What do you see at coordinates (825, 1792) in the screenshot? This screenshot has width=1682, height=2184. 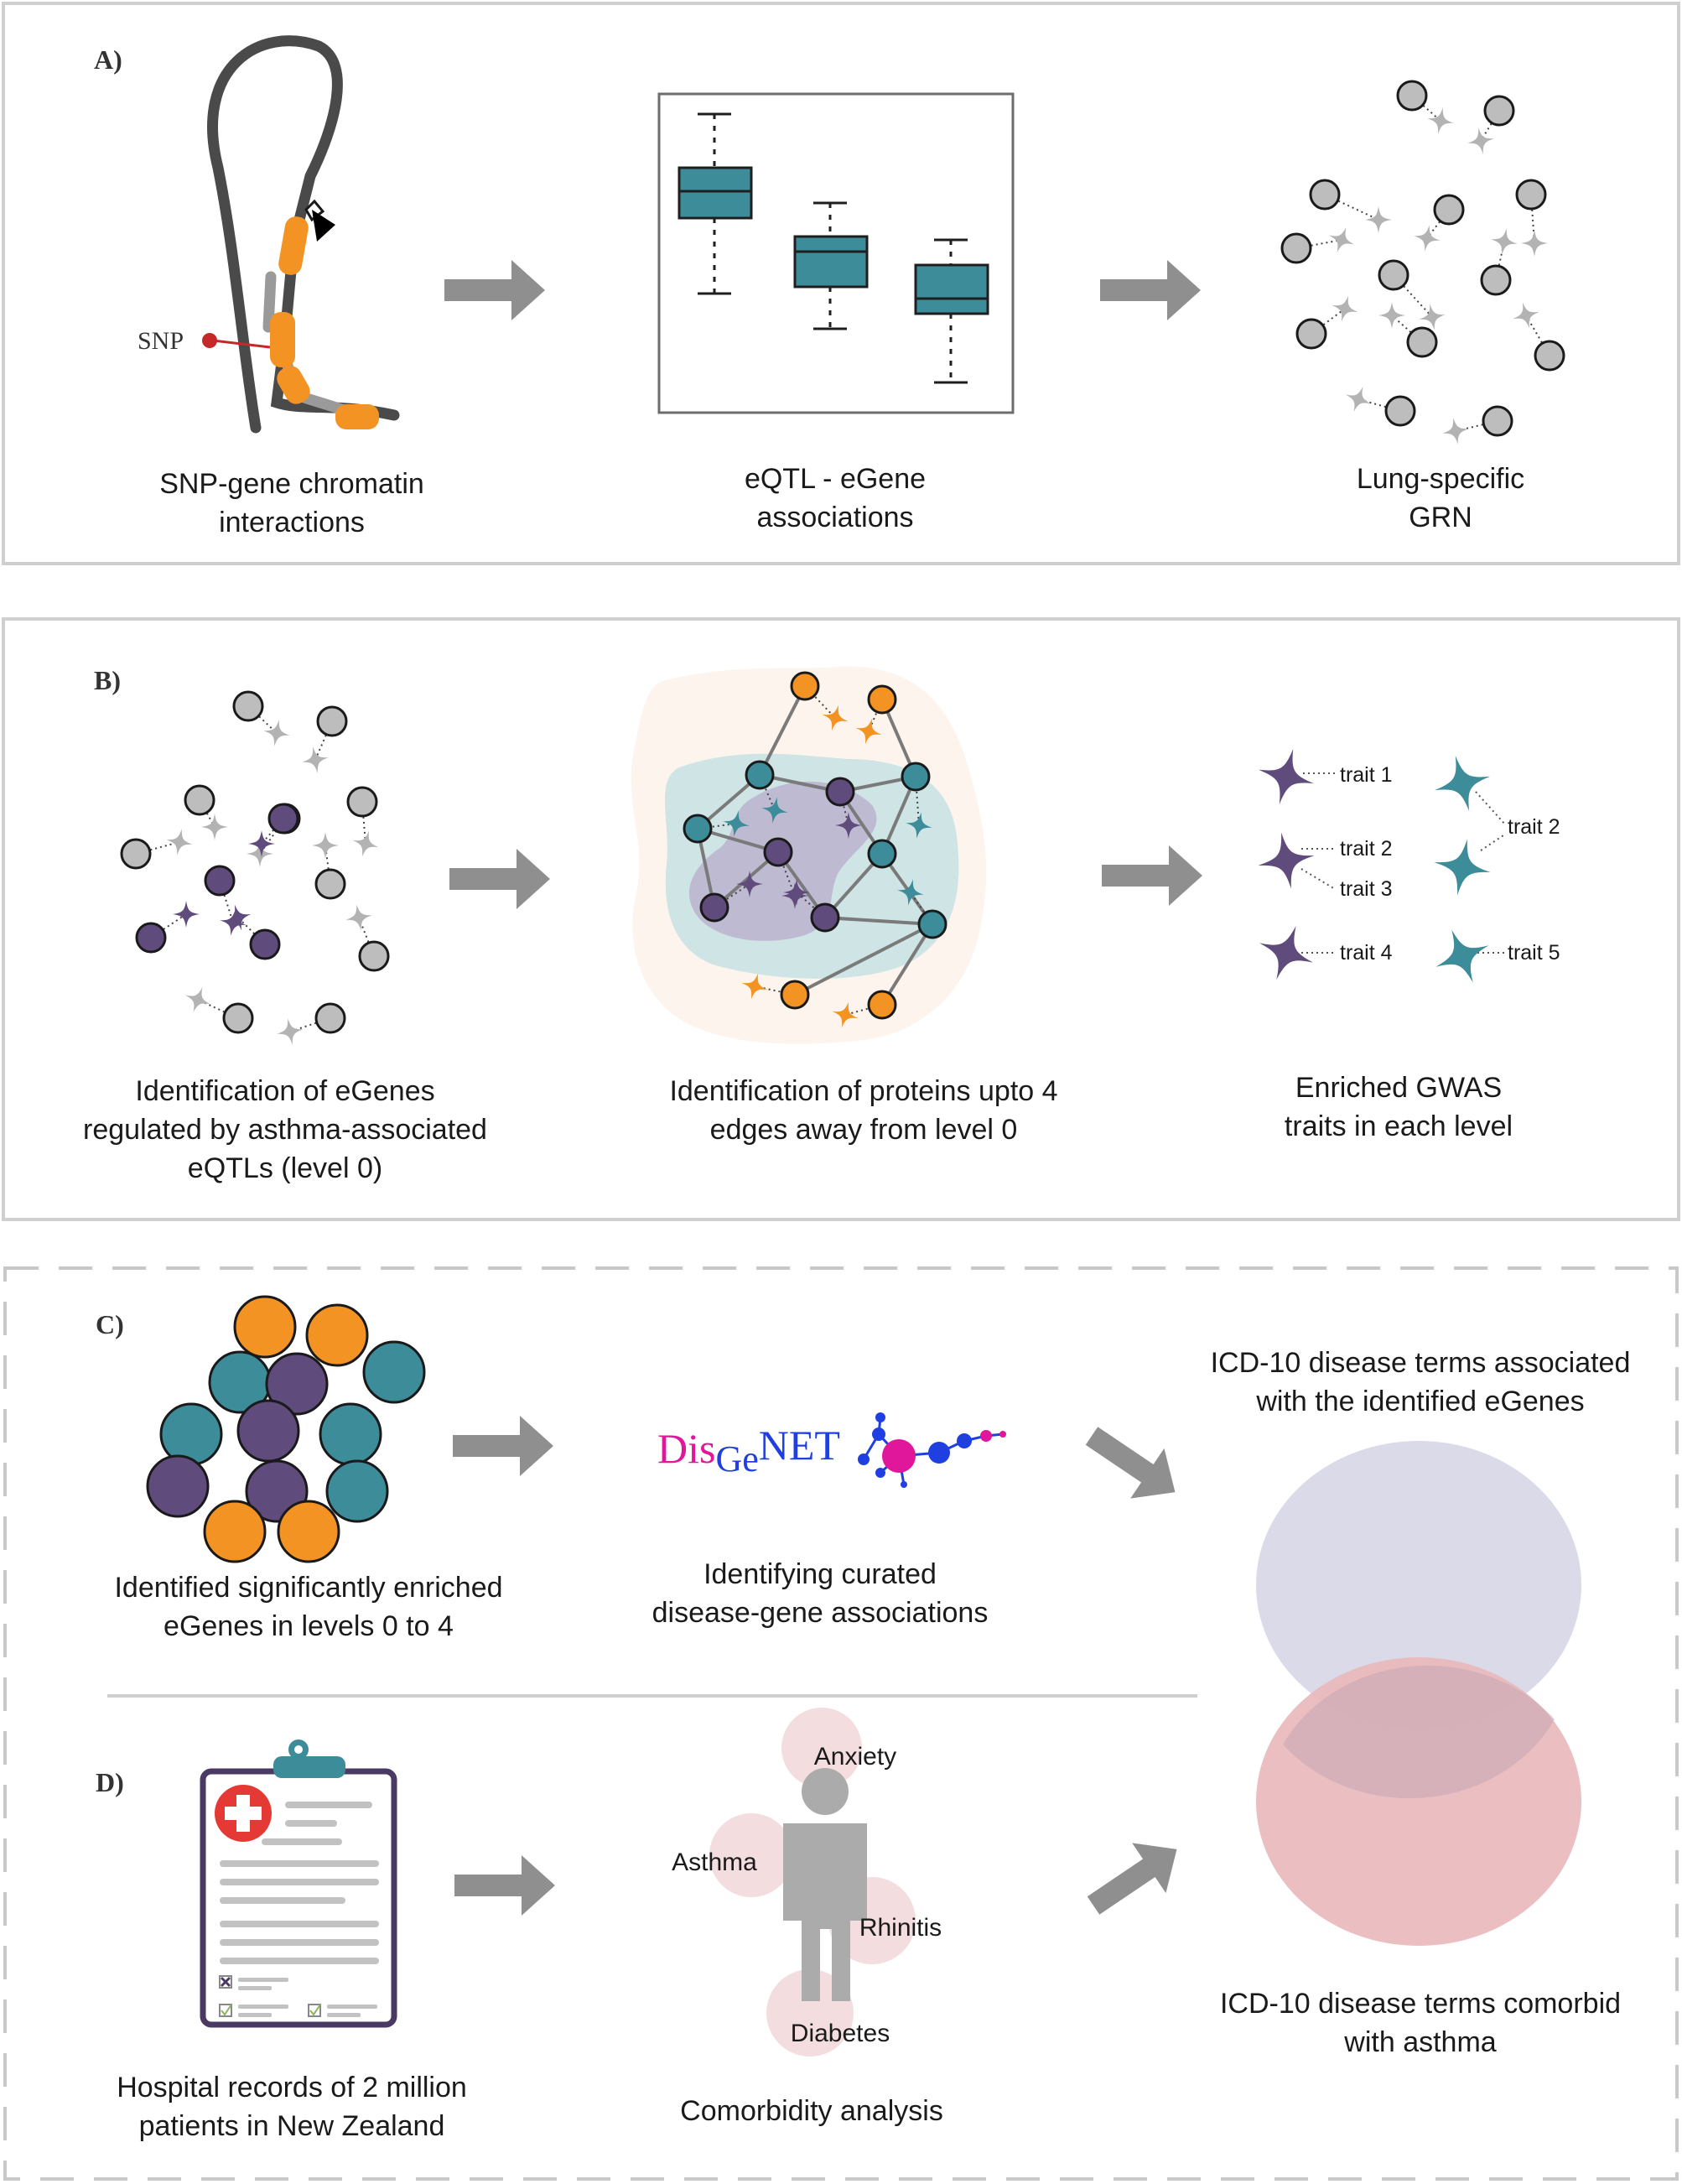 I see `person-icon` at bounding box center [825, 1792].